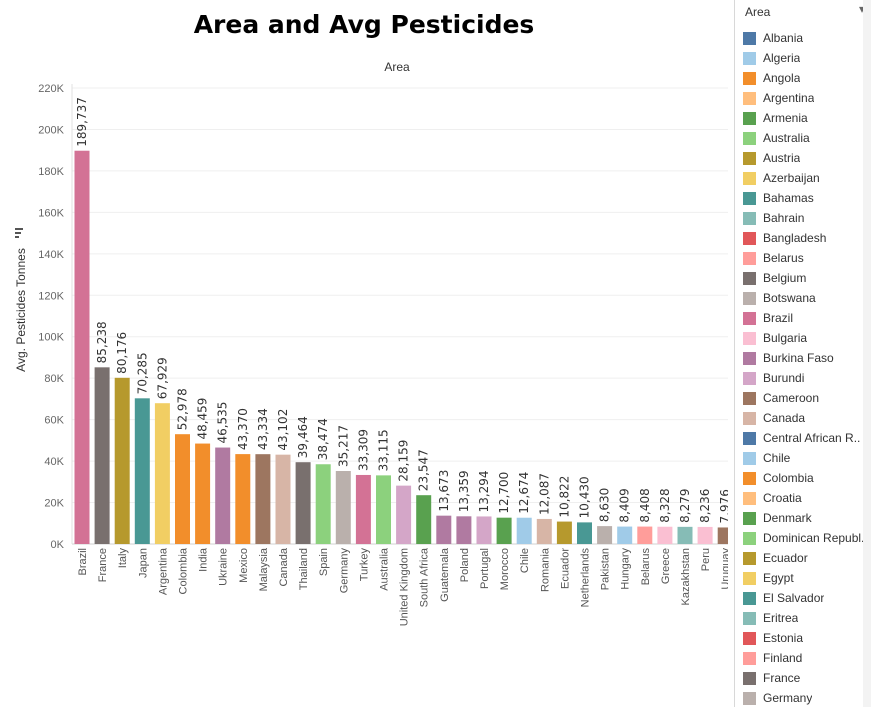  Describe the element at coordinates (807, 518) in the screenshot. I see `legend-item: Denmark` at that location.